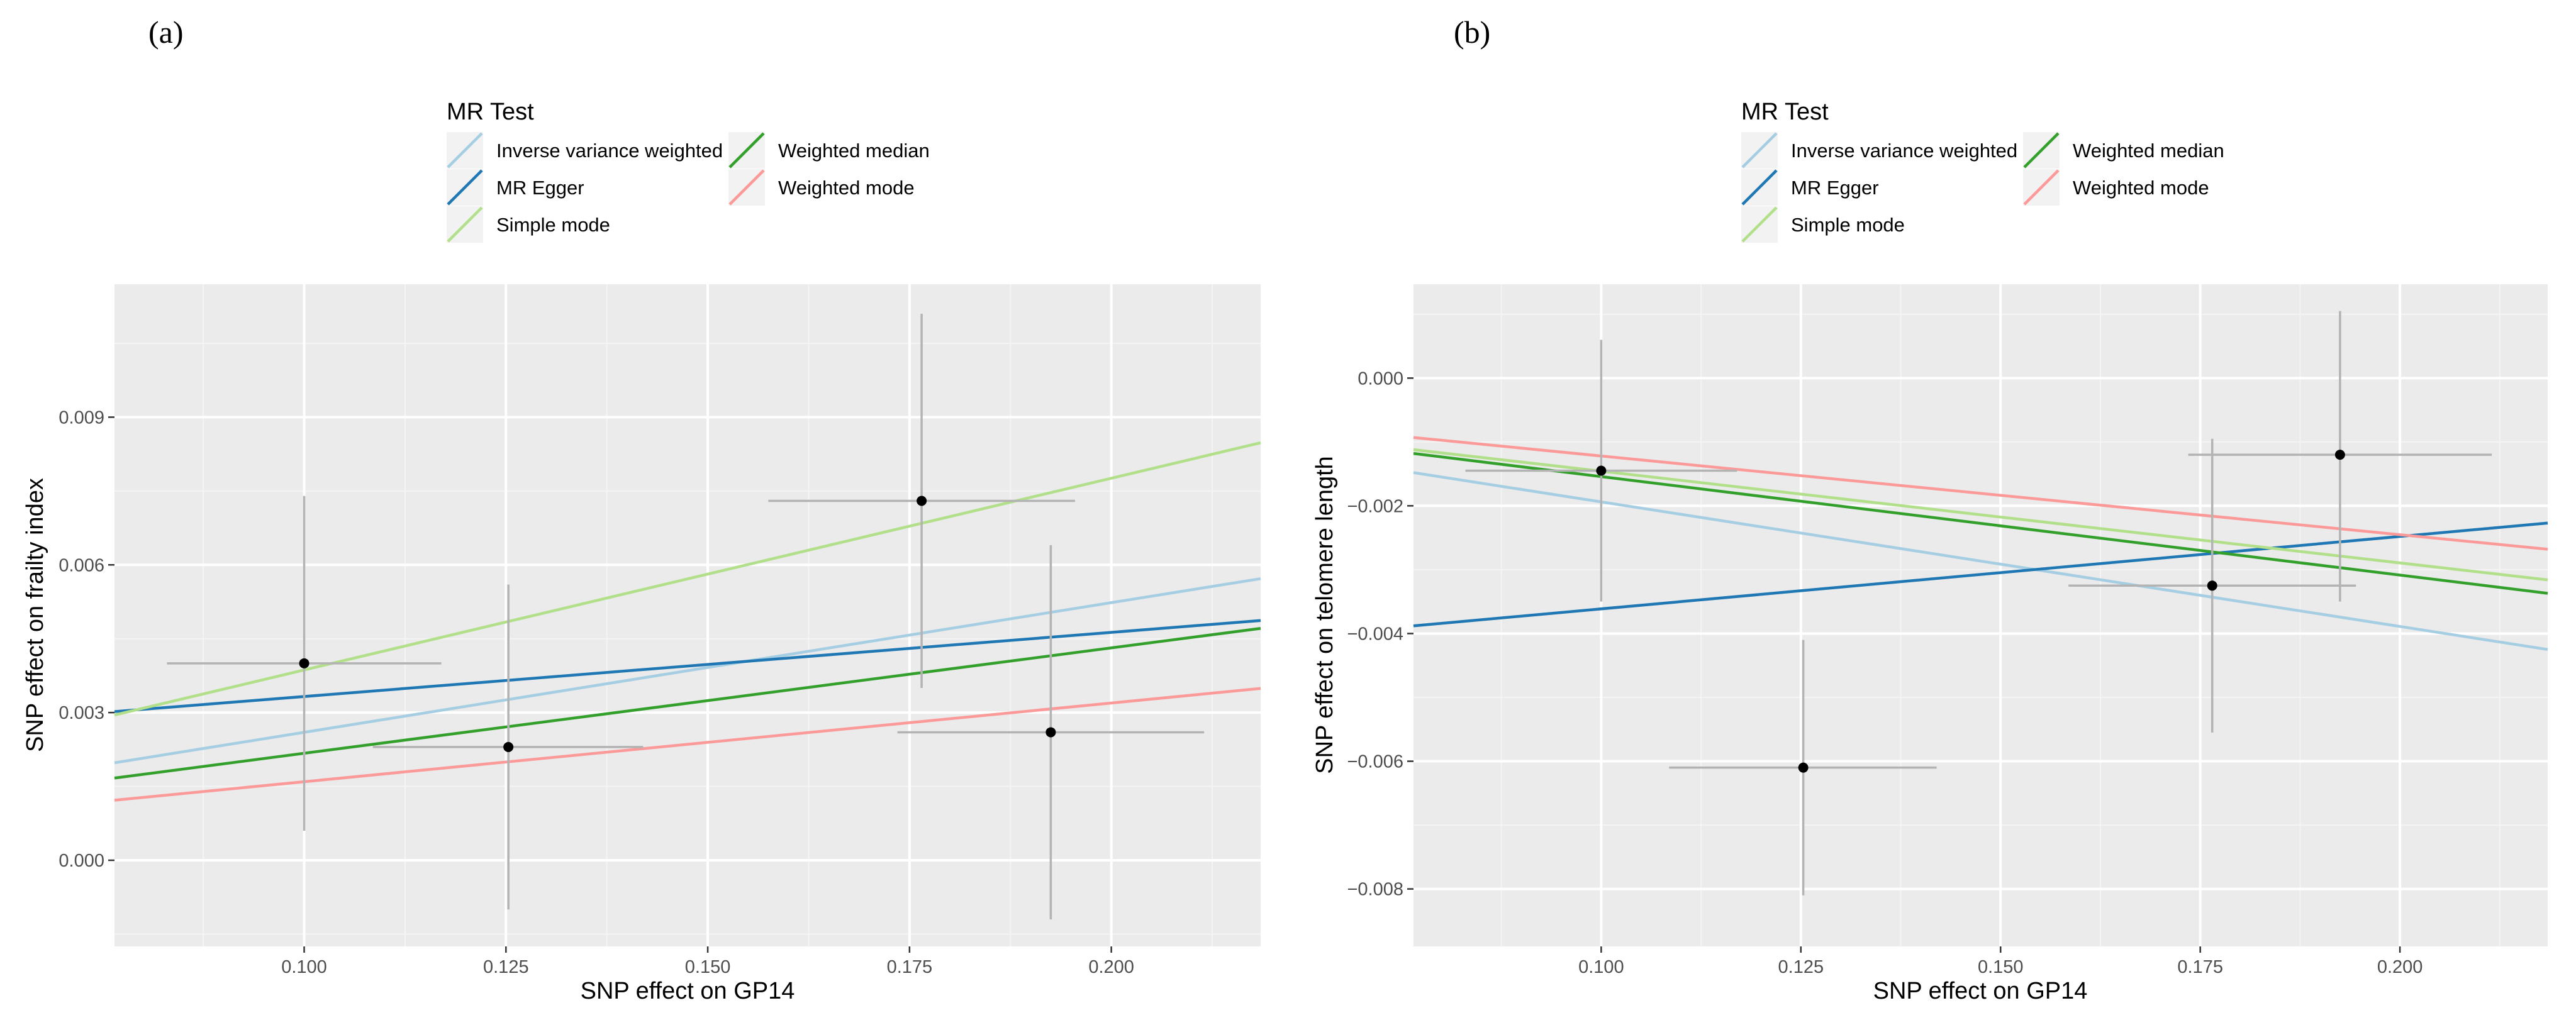 The height and width of the screenshot is (1020, 2576). What do you see at coordinates (1375, 634) in the screenshot?
I see `y-tick-label: −0.004` at bounding box center [1375, 634].